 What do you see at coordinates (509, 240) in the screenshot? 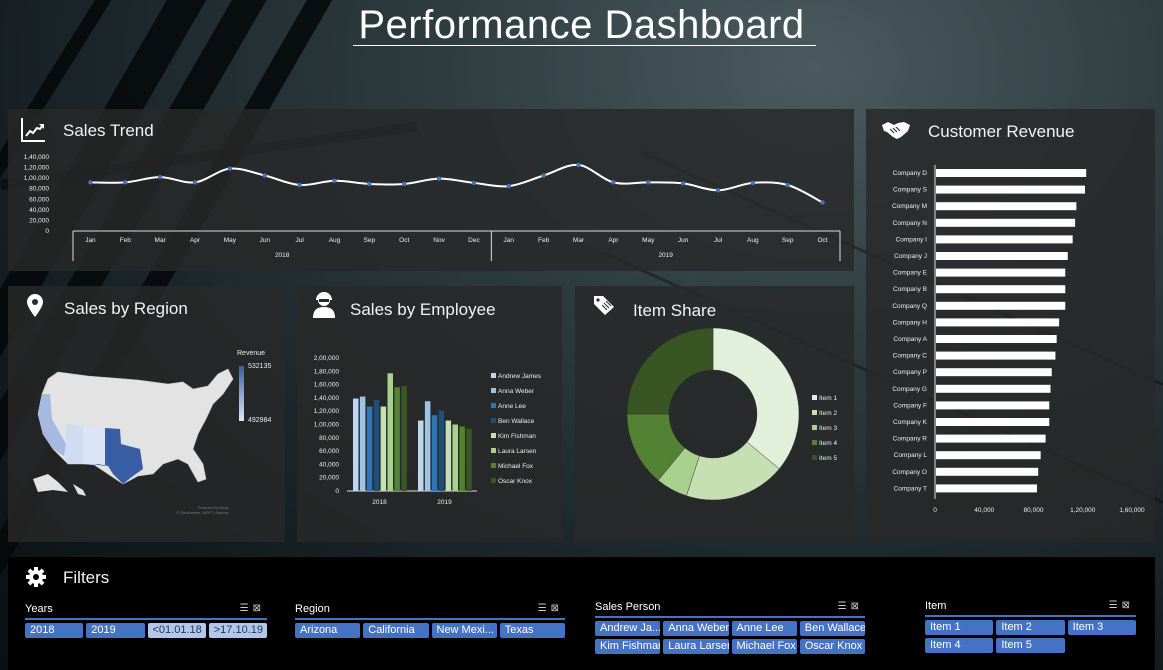
I see `x-tick-label: Jan` at bounding box center [509, 240].